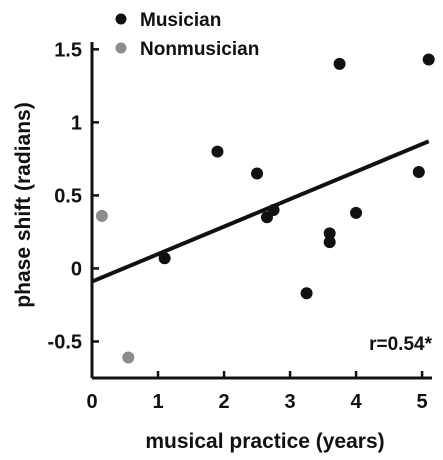 The height and width of the screenshot is (460, 443). Describe the element at coordinates (157, 402) in the screenshot. I see `x-tick-label: 1` at that location.